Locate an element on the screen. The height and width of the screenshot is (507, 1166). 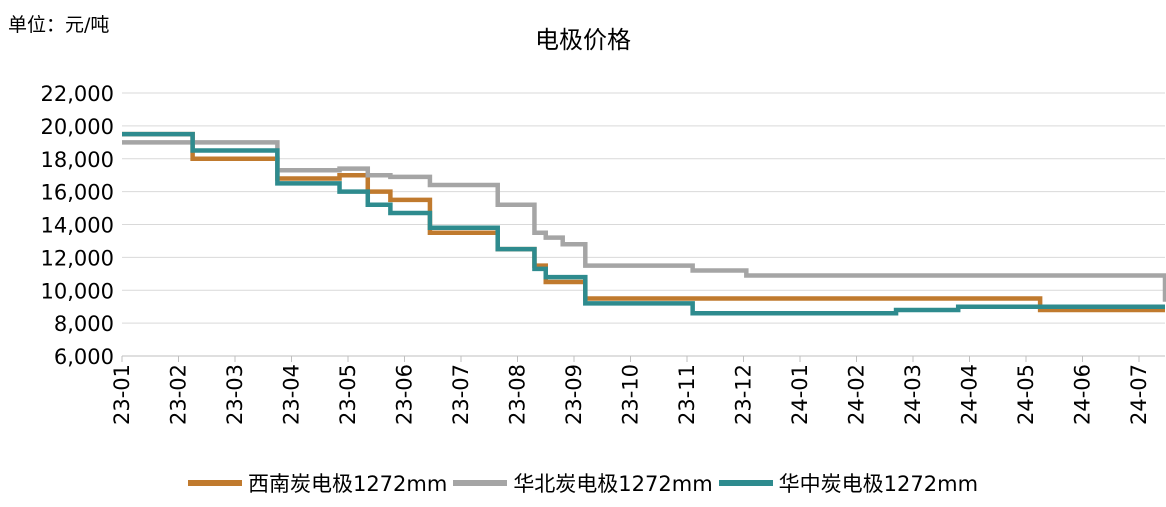
y-tick-label: 20,000 is located at coordinates (77, 127).